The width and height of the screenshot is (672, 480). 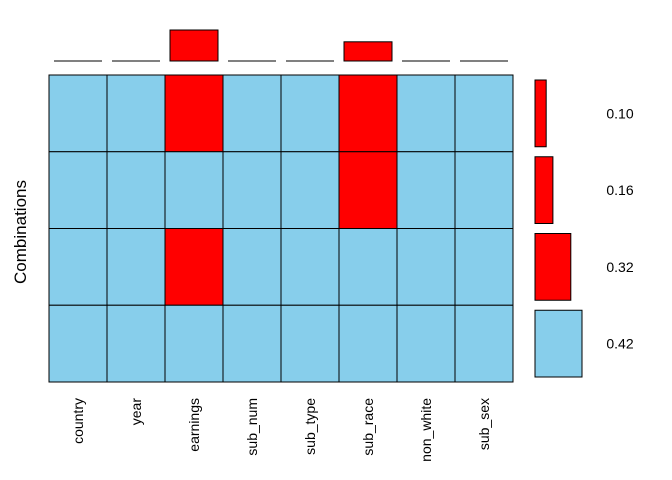 I want to click on combination-frequency-label: 0.32, so click(x=619, y=267).